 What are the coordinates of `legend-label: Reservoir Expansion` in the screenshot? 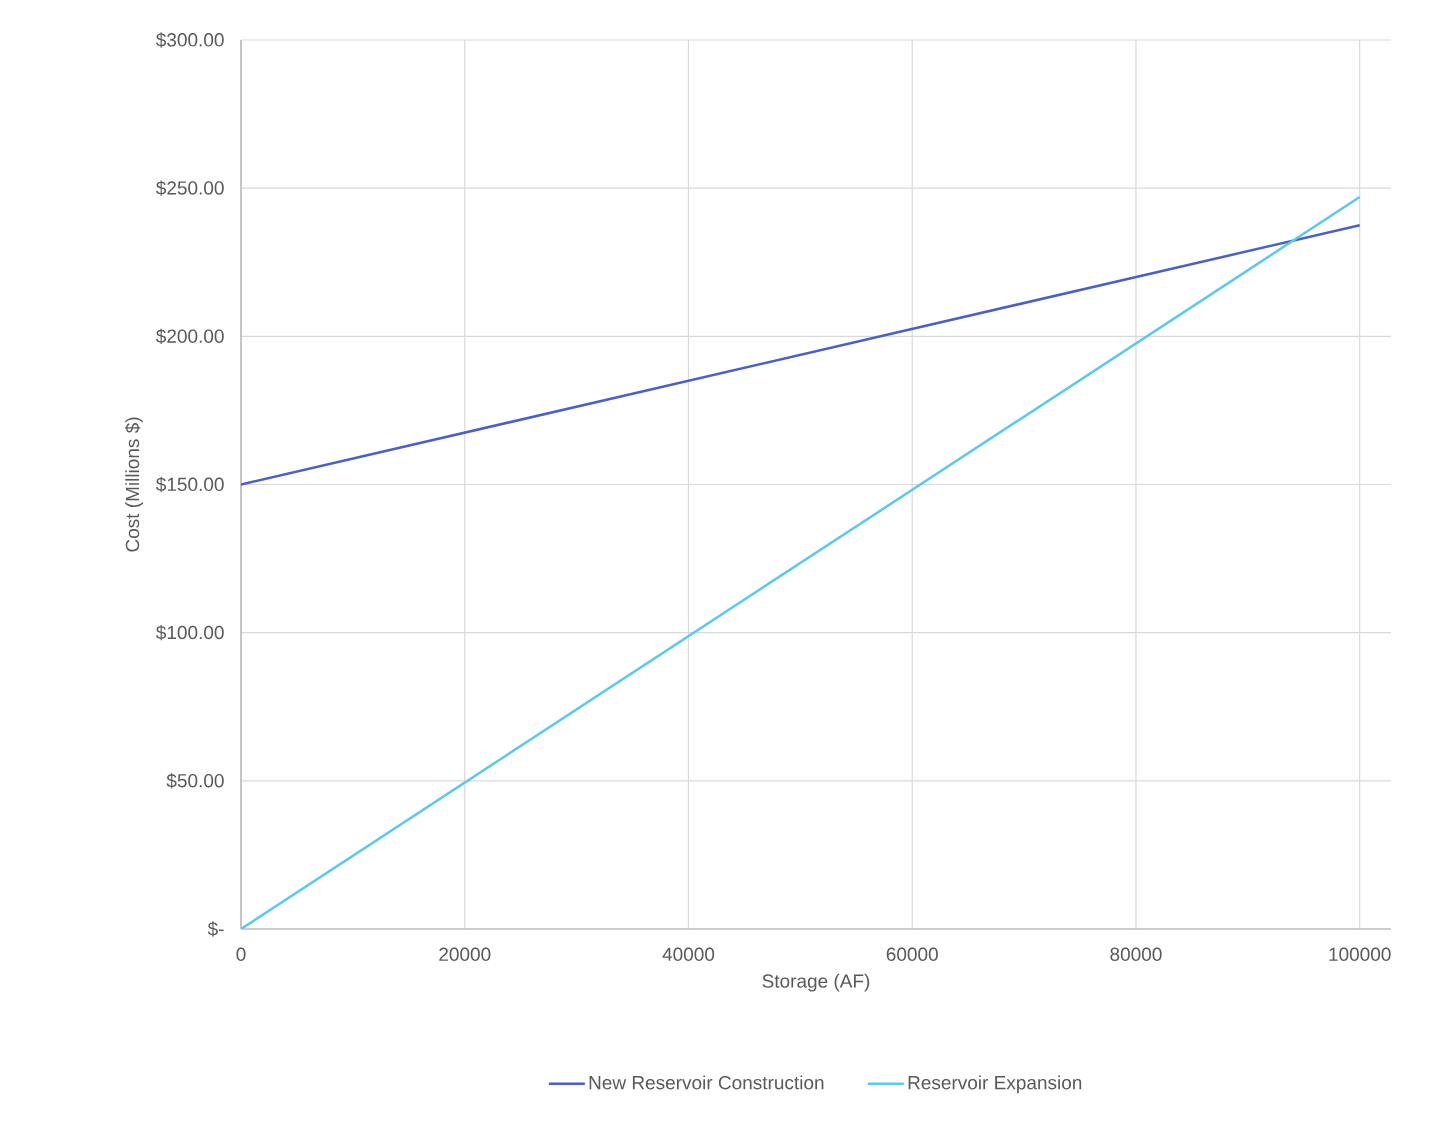 It's located at (995, 1084).